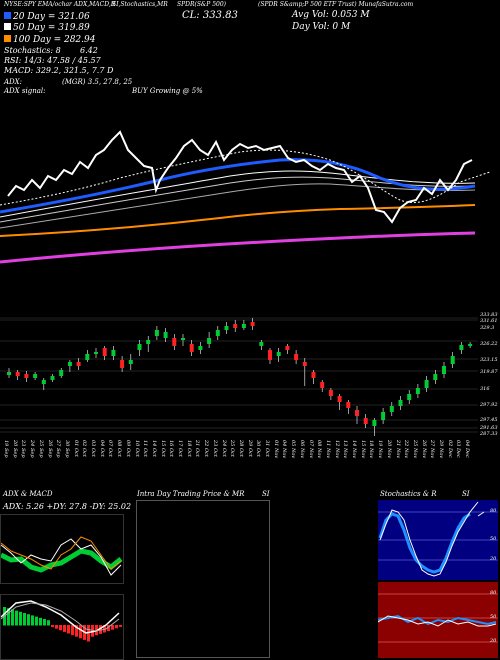 This screenshot has height=660, width=500. I want to click on date-tick: 17 Oct, so click(180, 448).